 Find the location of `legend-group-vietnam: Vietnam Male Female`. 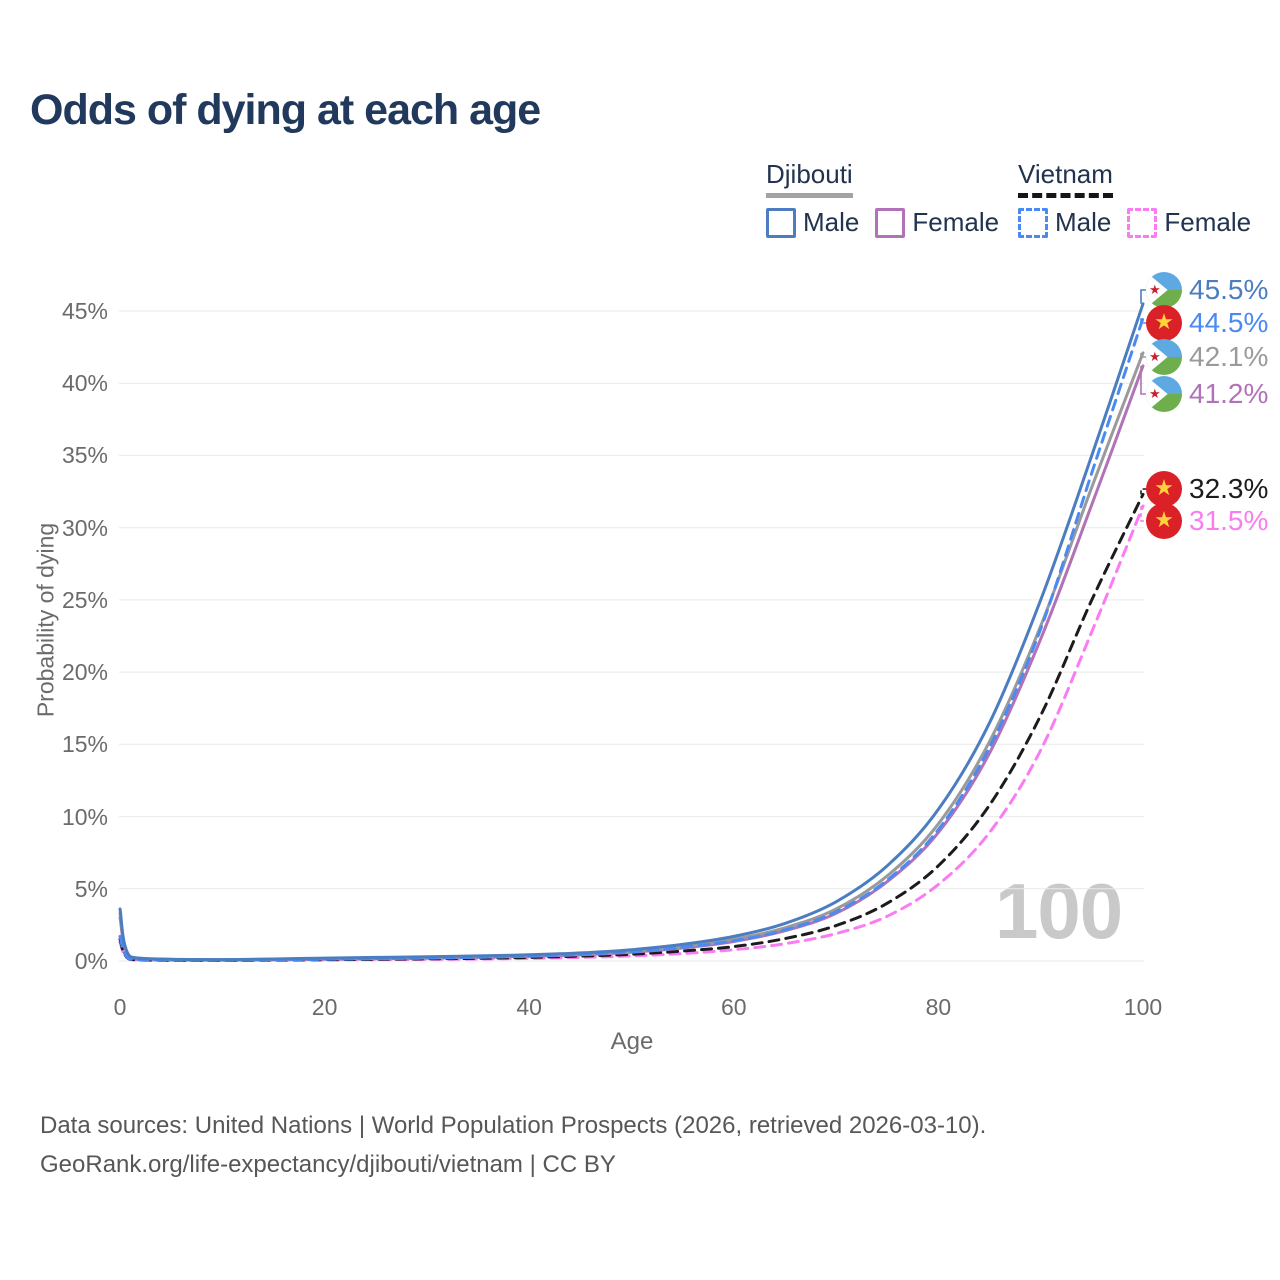

legend-group-vietnam: Vietnam Male Female is located at coordinates (1134, 198).